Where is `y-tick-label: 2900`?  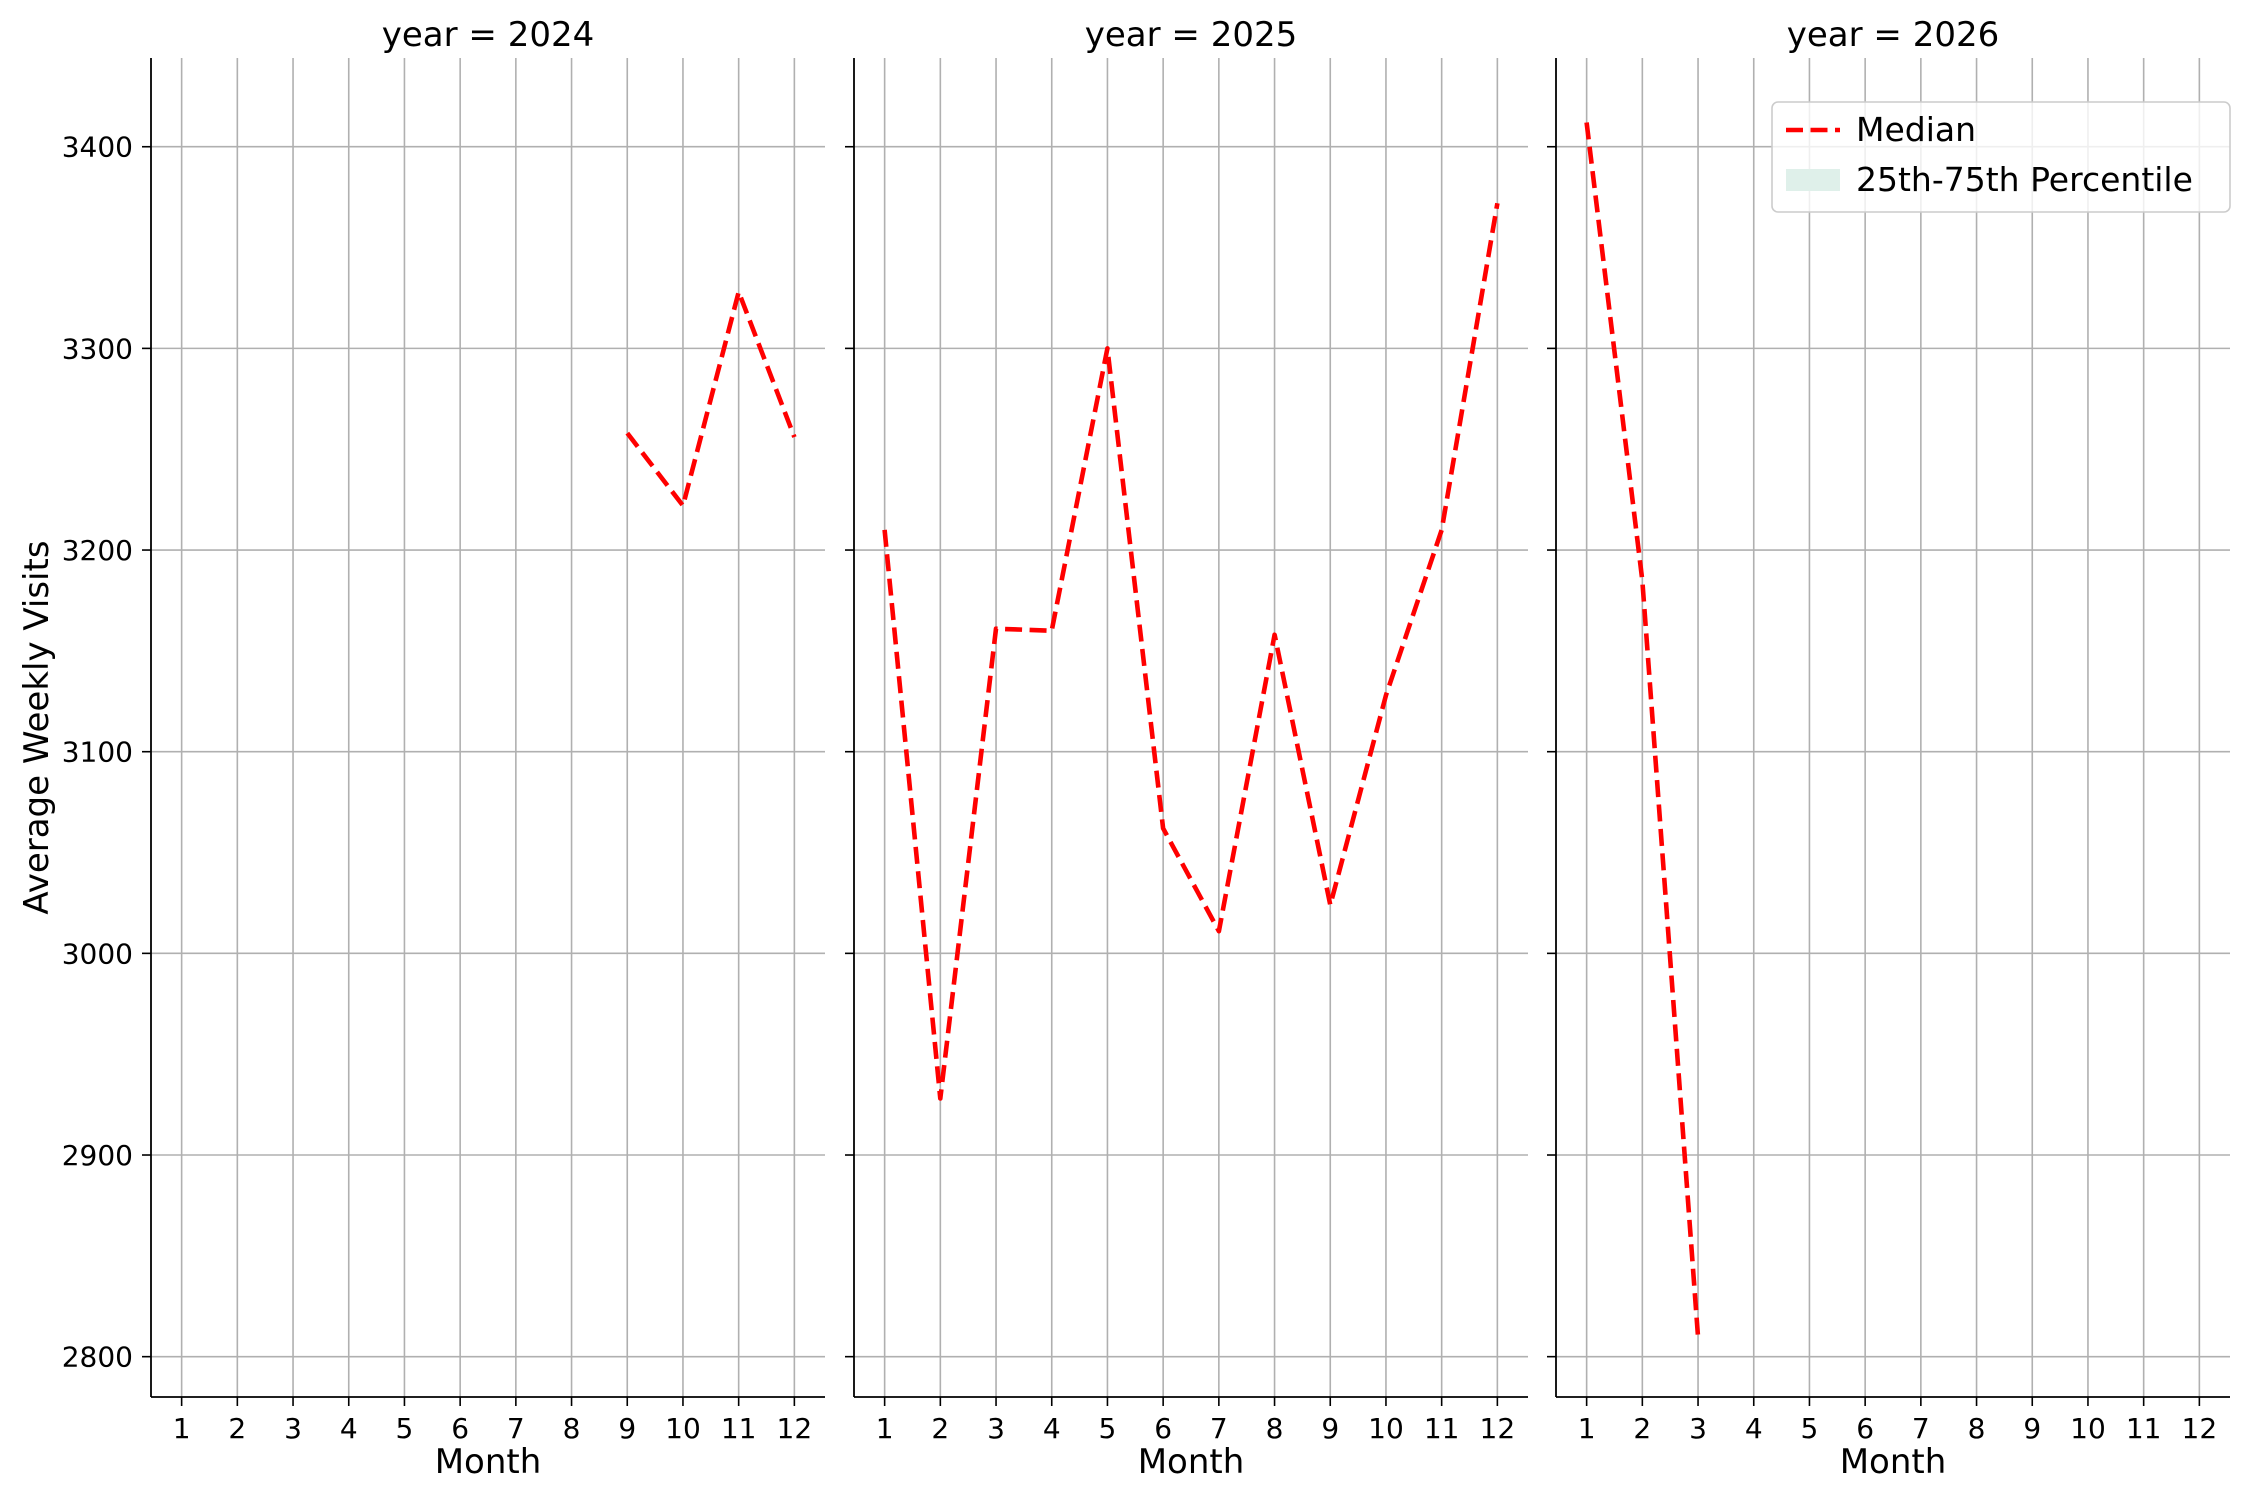
y-tick-label: 2900 is located at coordinates (97, 1155).